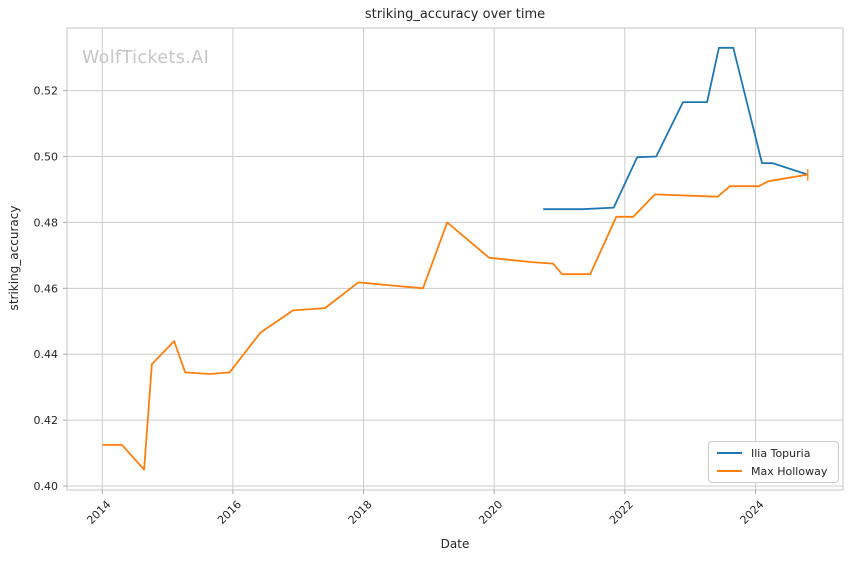 This screenshot has height=561, width=852. Describe the element at coordinates (781, 453) in the screenshot. I see `legend-label: Ilia Topuria` at that location.